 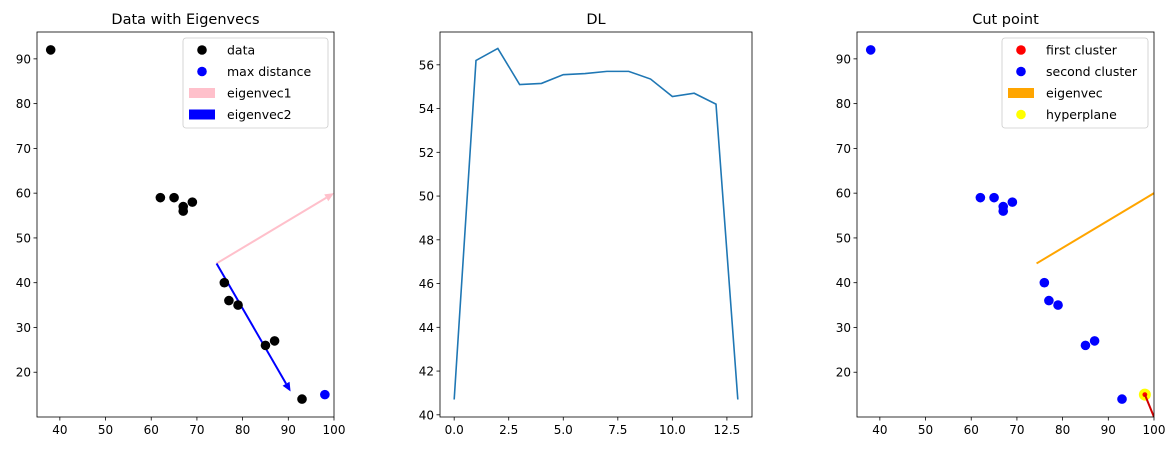 What do you see at coordinates (672, 430) in the screenshot?
I see `x-tick-label: 10.0` at bounding box center [672, 430].